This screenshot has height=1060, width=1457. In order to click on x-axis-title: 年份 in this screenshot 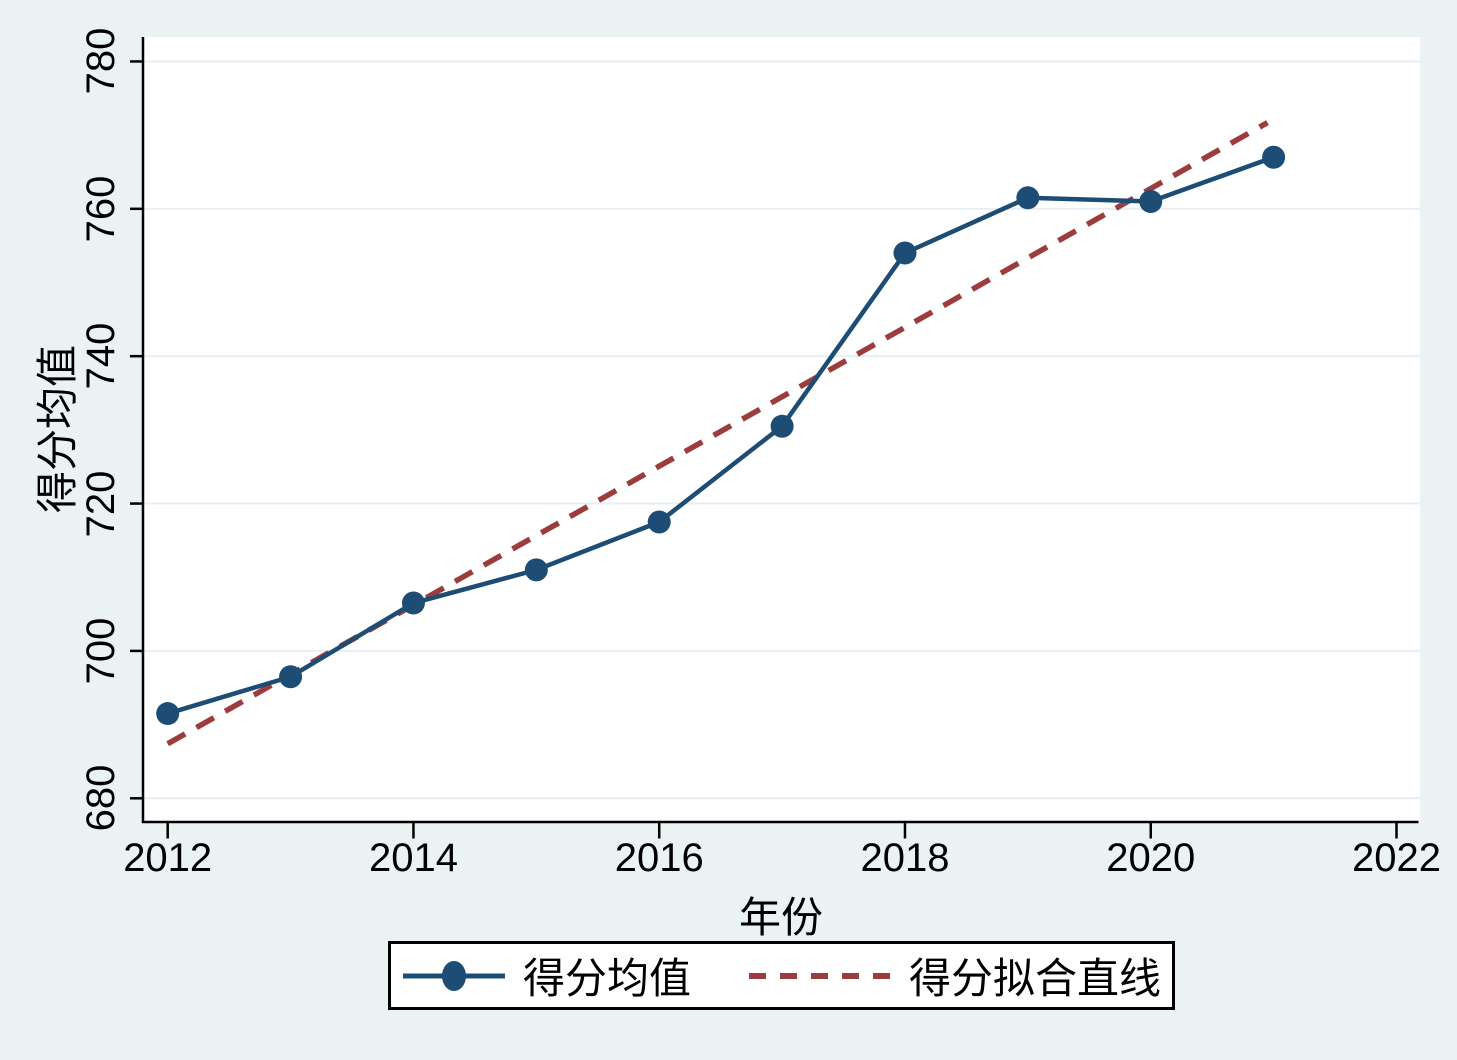, I will do `click(780, 917)`.